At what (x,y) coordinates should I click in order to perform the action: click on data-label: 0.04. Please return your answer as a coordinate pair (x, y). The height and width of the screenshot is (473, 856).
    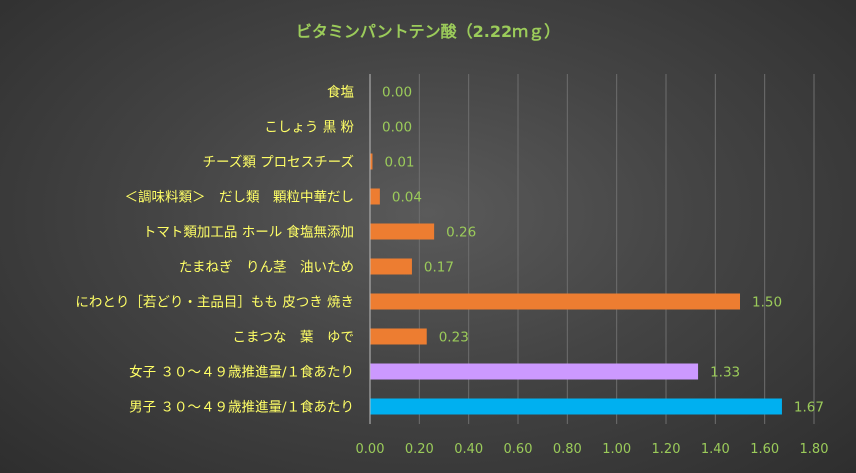
    Looking at the image, I should click on (407, 198).